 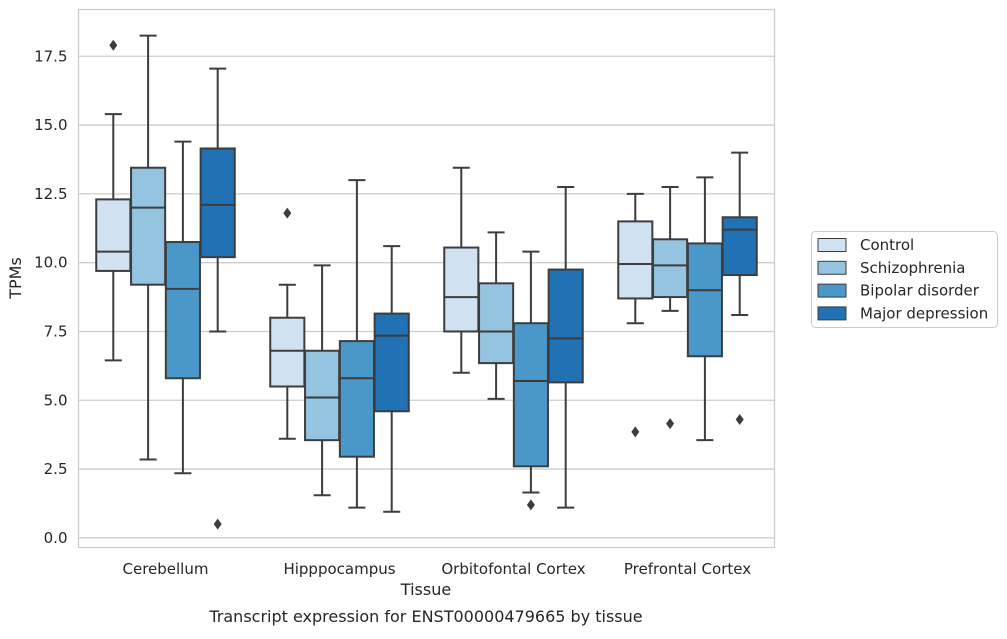 What do you see at coordinates (887, 245) in the screenshot?
I see `legend-label: Control` at bounding box center [887, 245].